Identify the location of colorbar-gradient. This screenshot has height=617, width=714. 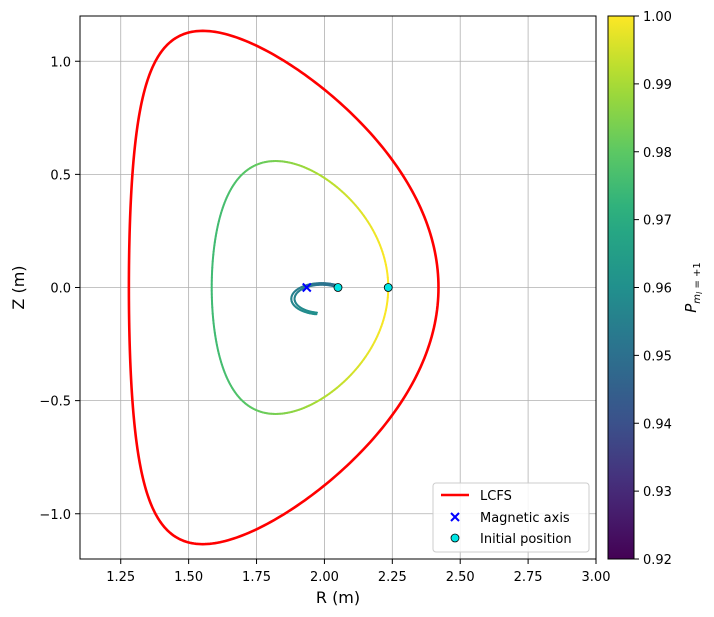
(621, 287).